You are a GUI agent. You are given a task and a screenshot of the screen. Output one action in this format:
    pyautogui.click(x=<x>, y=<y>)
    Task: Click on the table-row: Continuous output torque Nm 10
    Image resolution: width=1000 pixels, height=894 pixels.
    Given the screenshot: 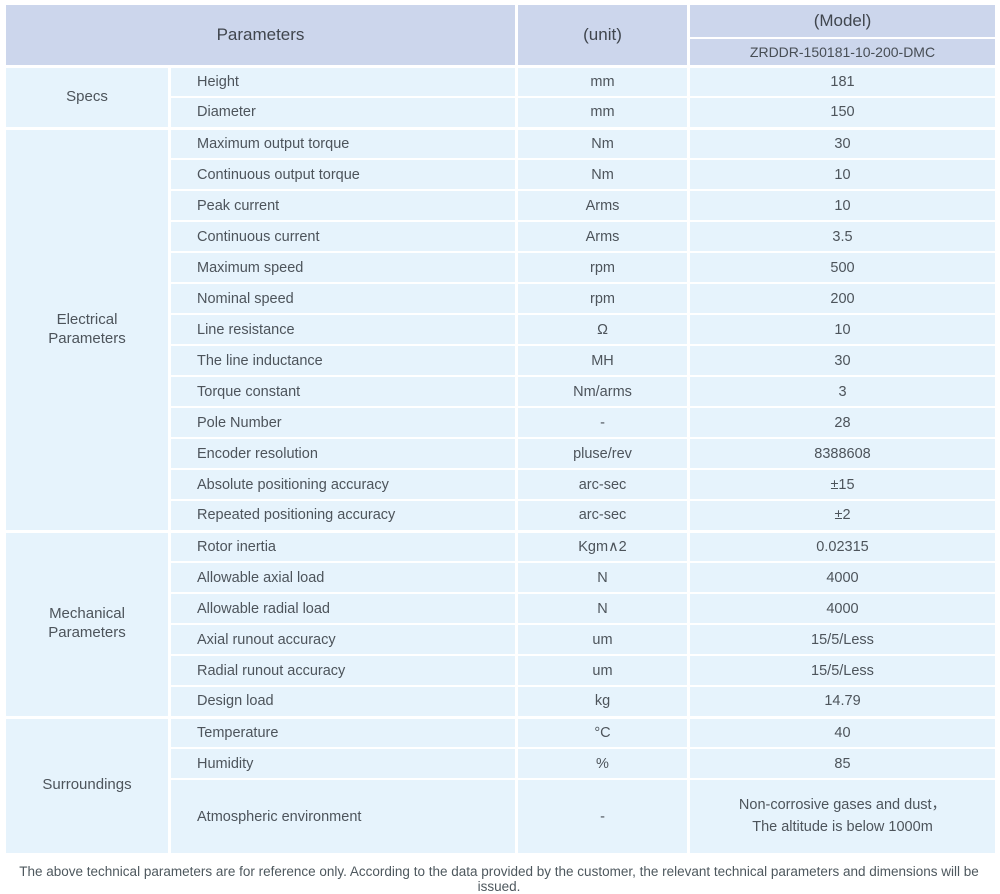 What is the action you would take?
    pyautogui.click(x=501, y=174)
    